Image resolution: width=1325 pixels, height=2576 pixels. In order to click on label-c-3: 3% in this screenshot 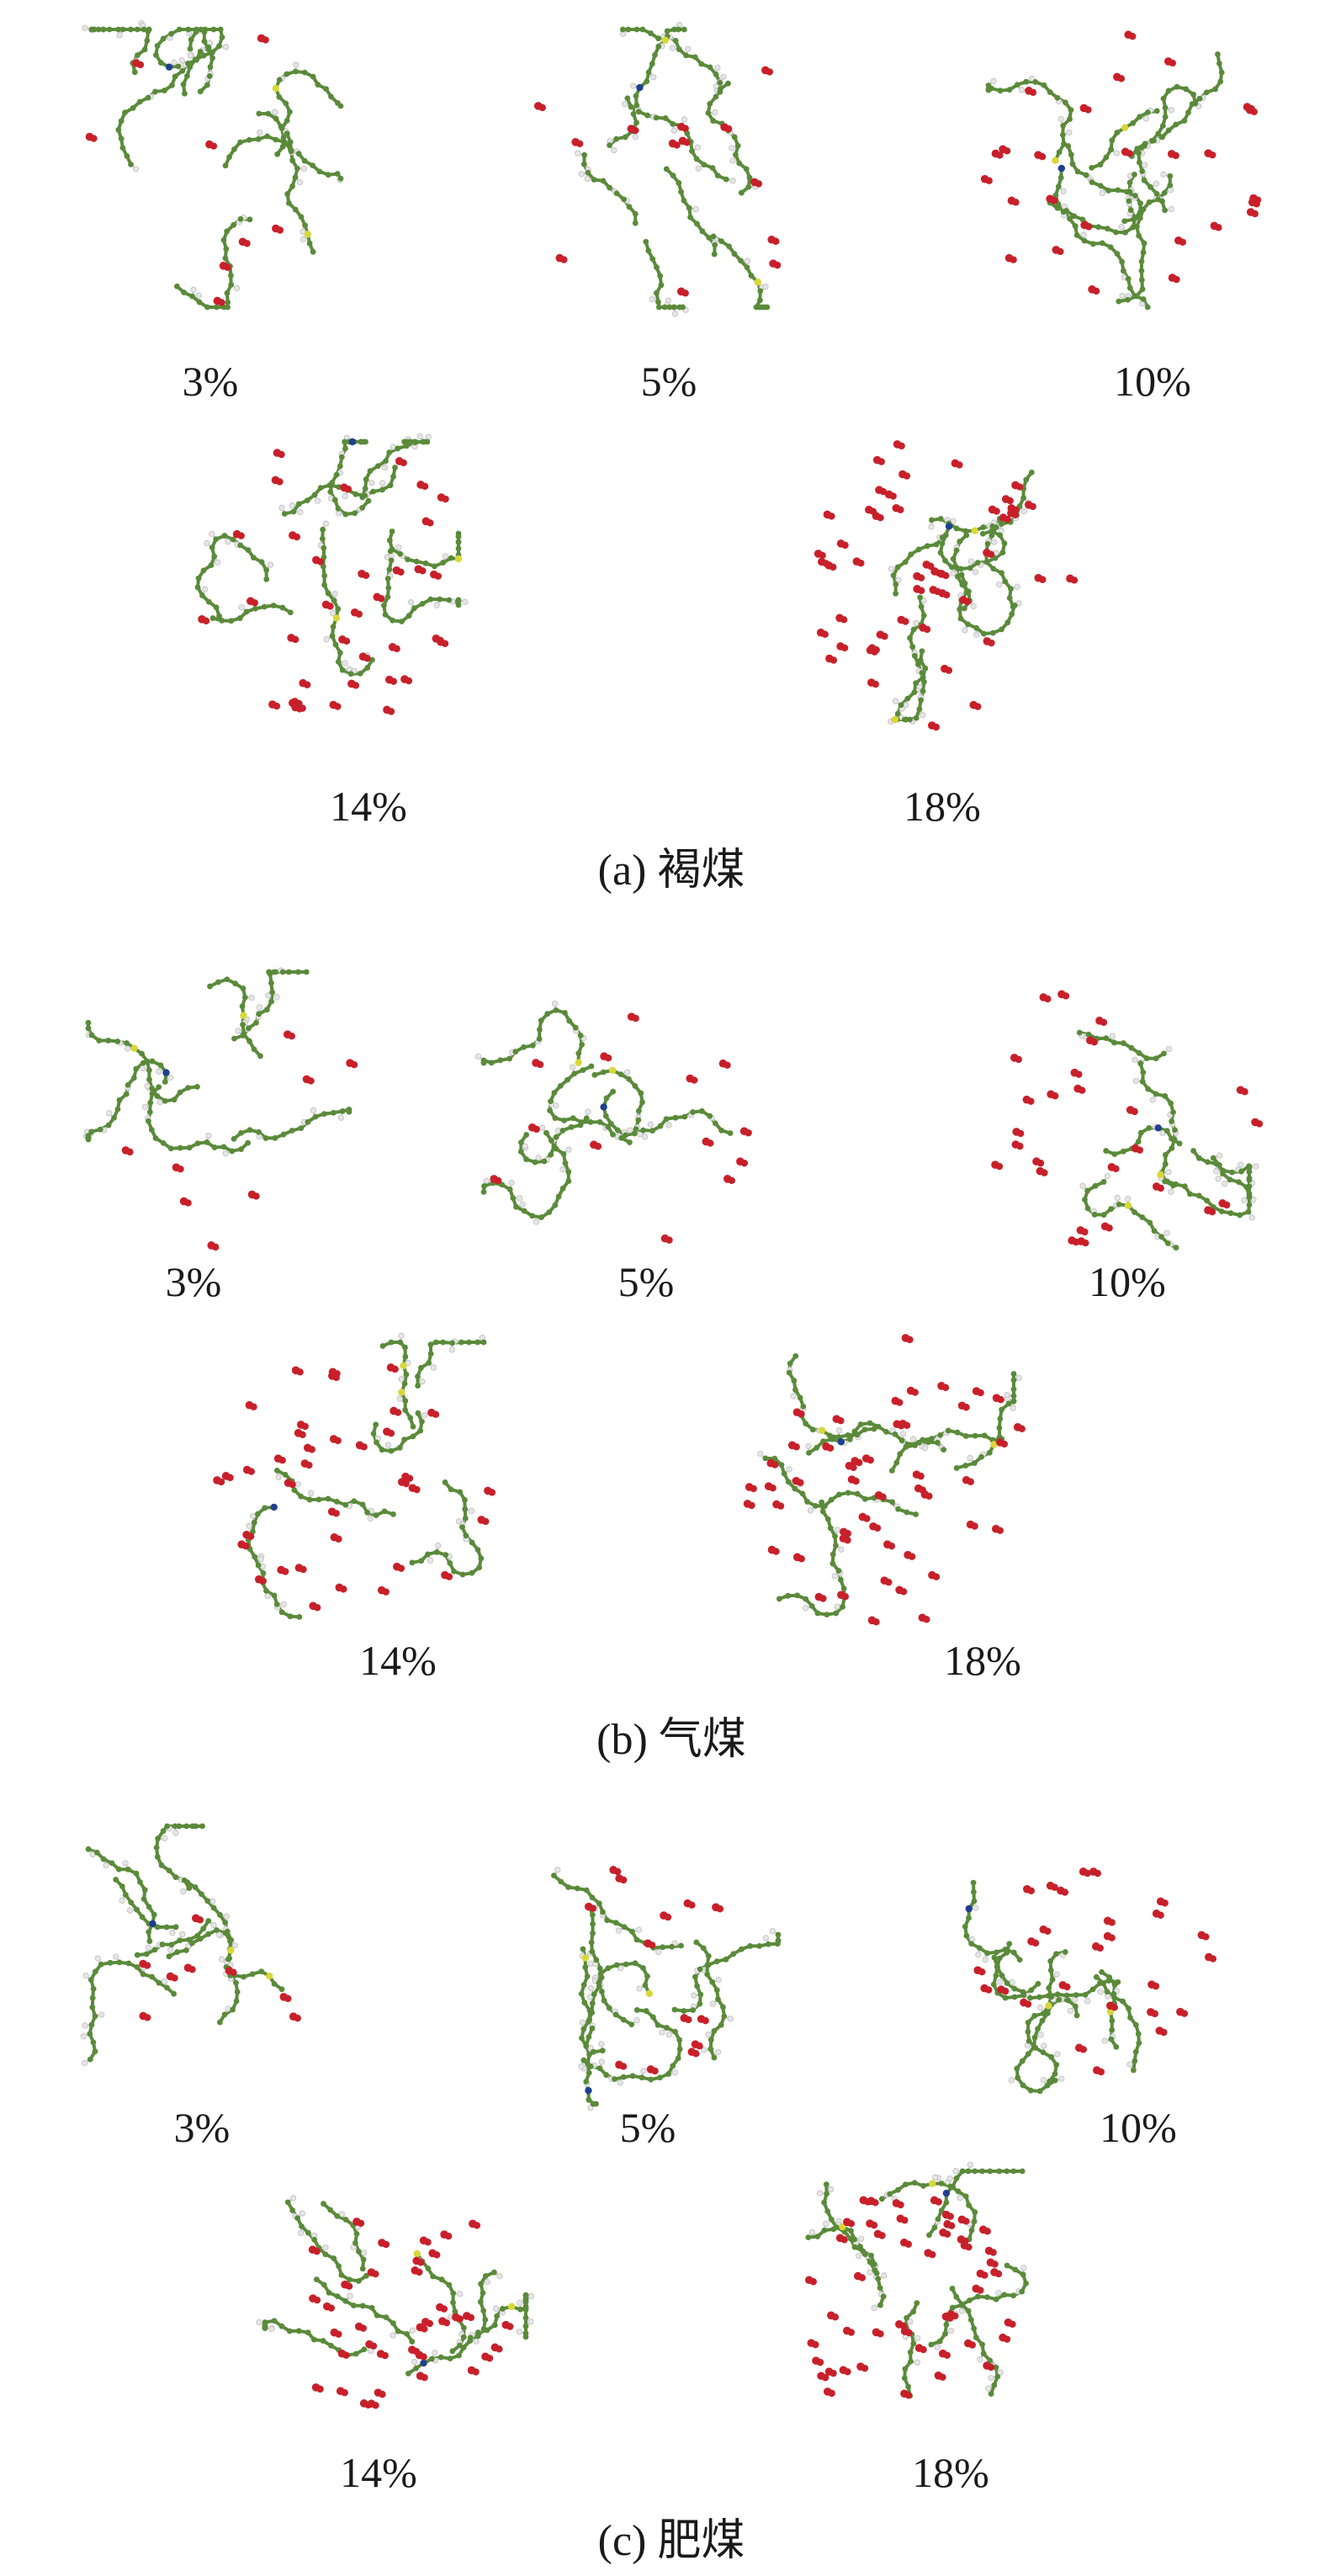, I will do `click(202, 2127)`.